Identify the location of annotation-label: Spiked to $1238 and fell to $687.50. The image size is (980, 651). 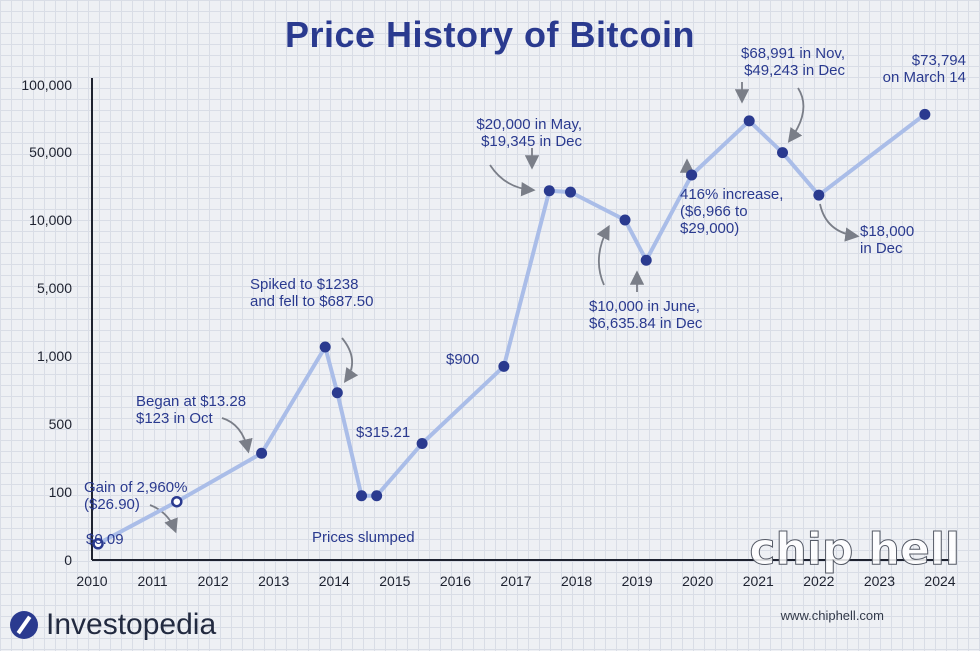
(311, 293).